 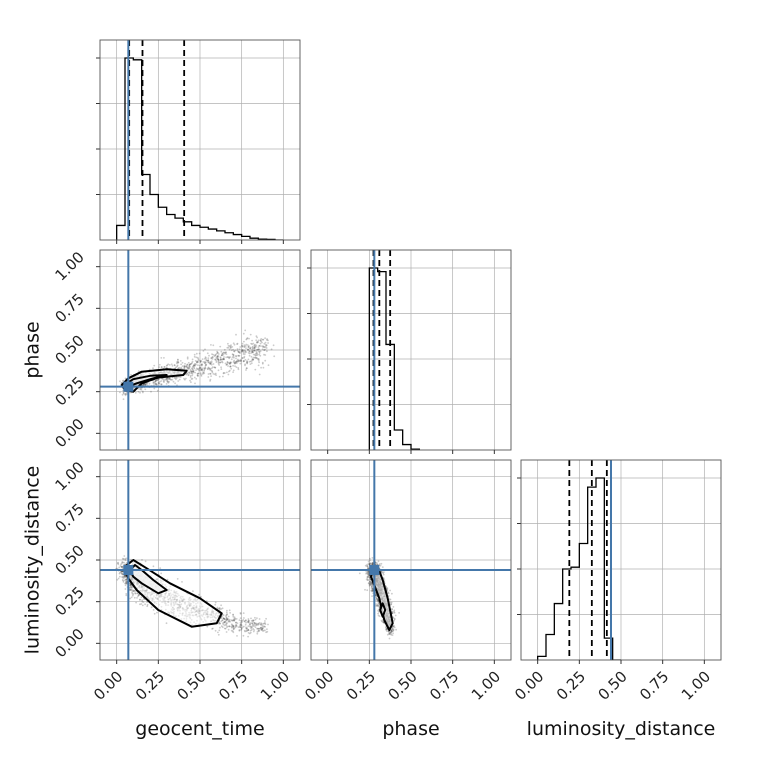 What do you see at coordinates (444, 685) in the screenshot?
I see `xtick-label: 0.75` at bounding box center [444, 685].